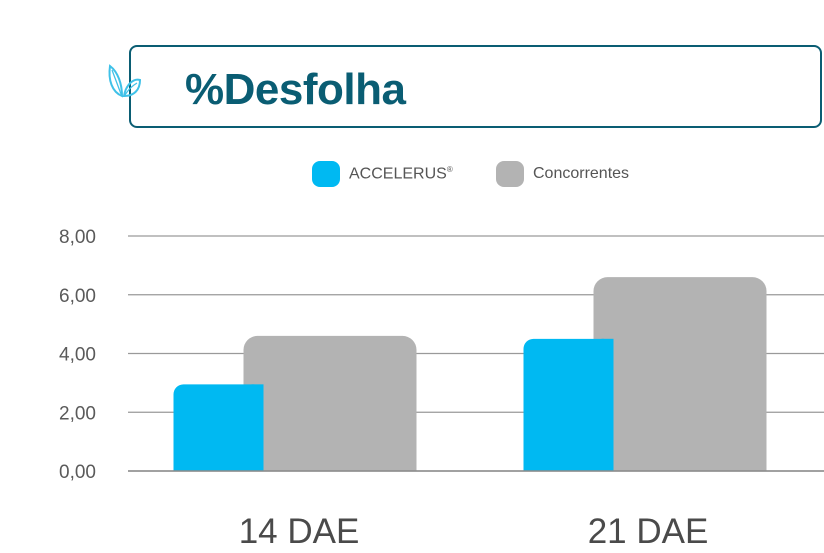 This screenshot has height=553, width=824. I want to click on leaves-icon, so click(125, 81).